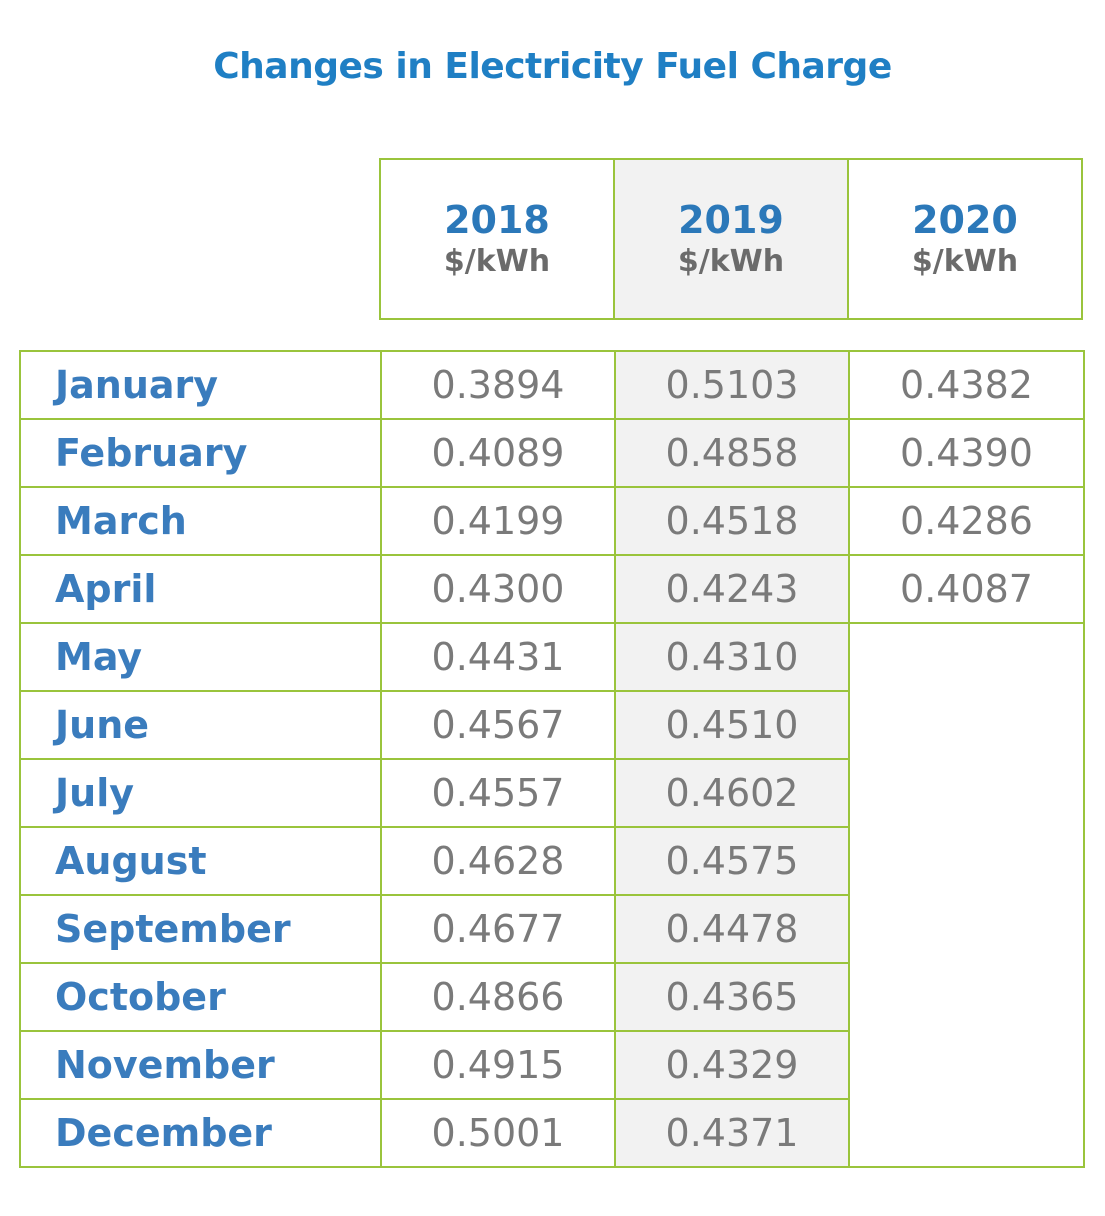 The image size is (1105, 1216). What do you see at coordinates (732, 997) in the screenshot?
I see `value-cell-2019: 0.4365` at bounding box center [732, 997].